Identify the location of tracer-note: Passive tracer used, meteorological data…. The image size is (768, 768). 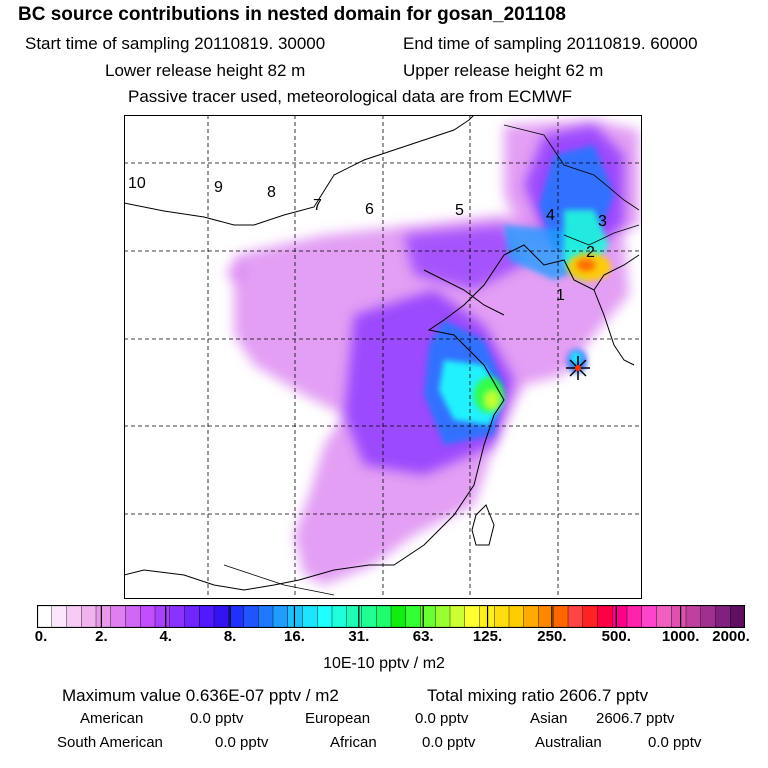
(350, 96).